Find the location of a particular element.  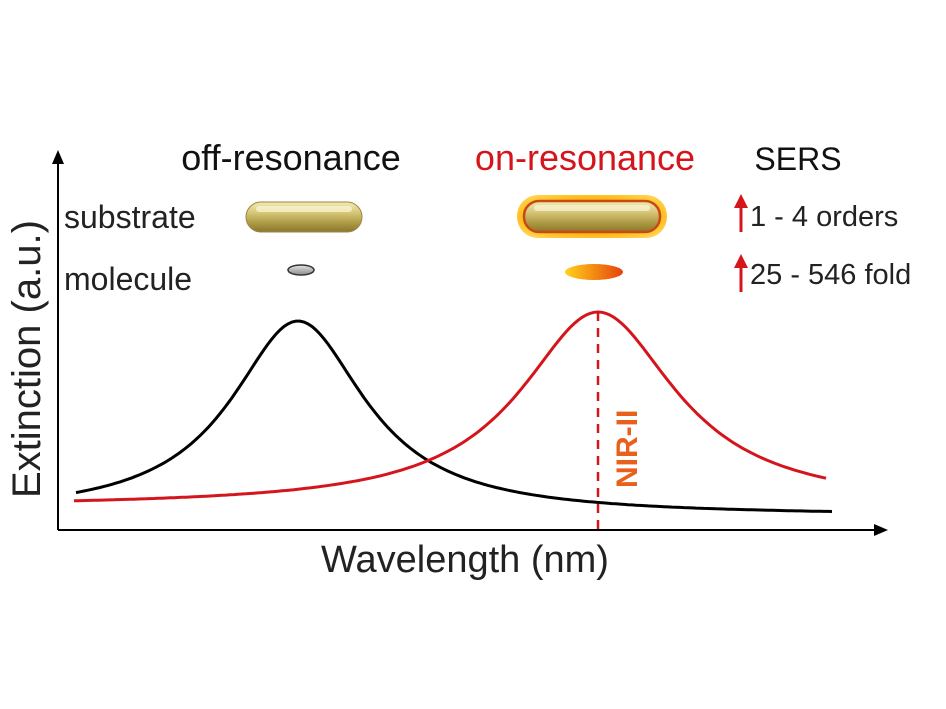

molecule-row-label: molecule is located at coordinates (128, 279).